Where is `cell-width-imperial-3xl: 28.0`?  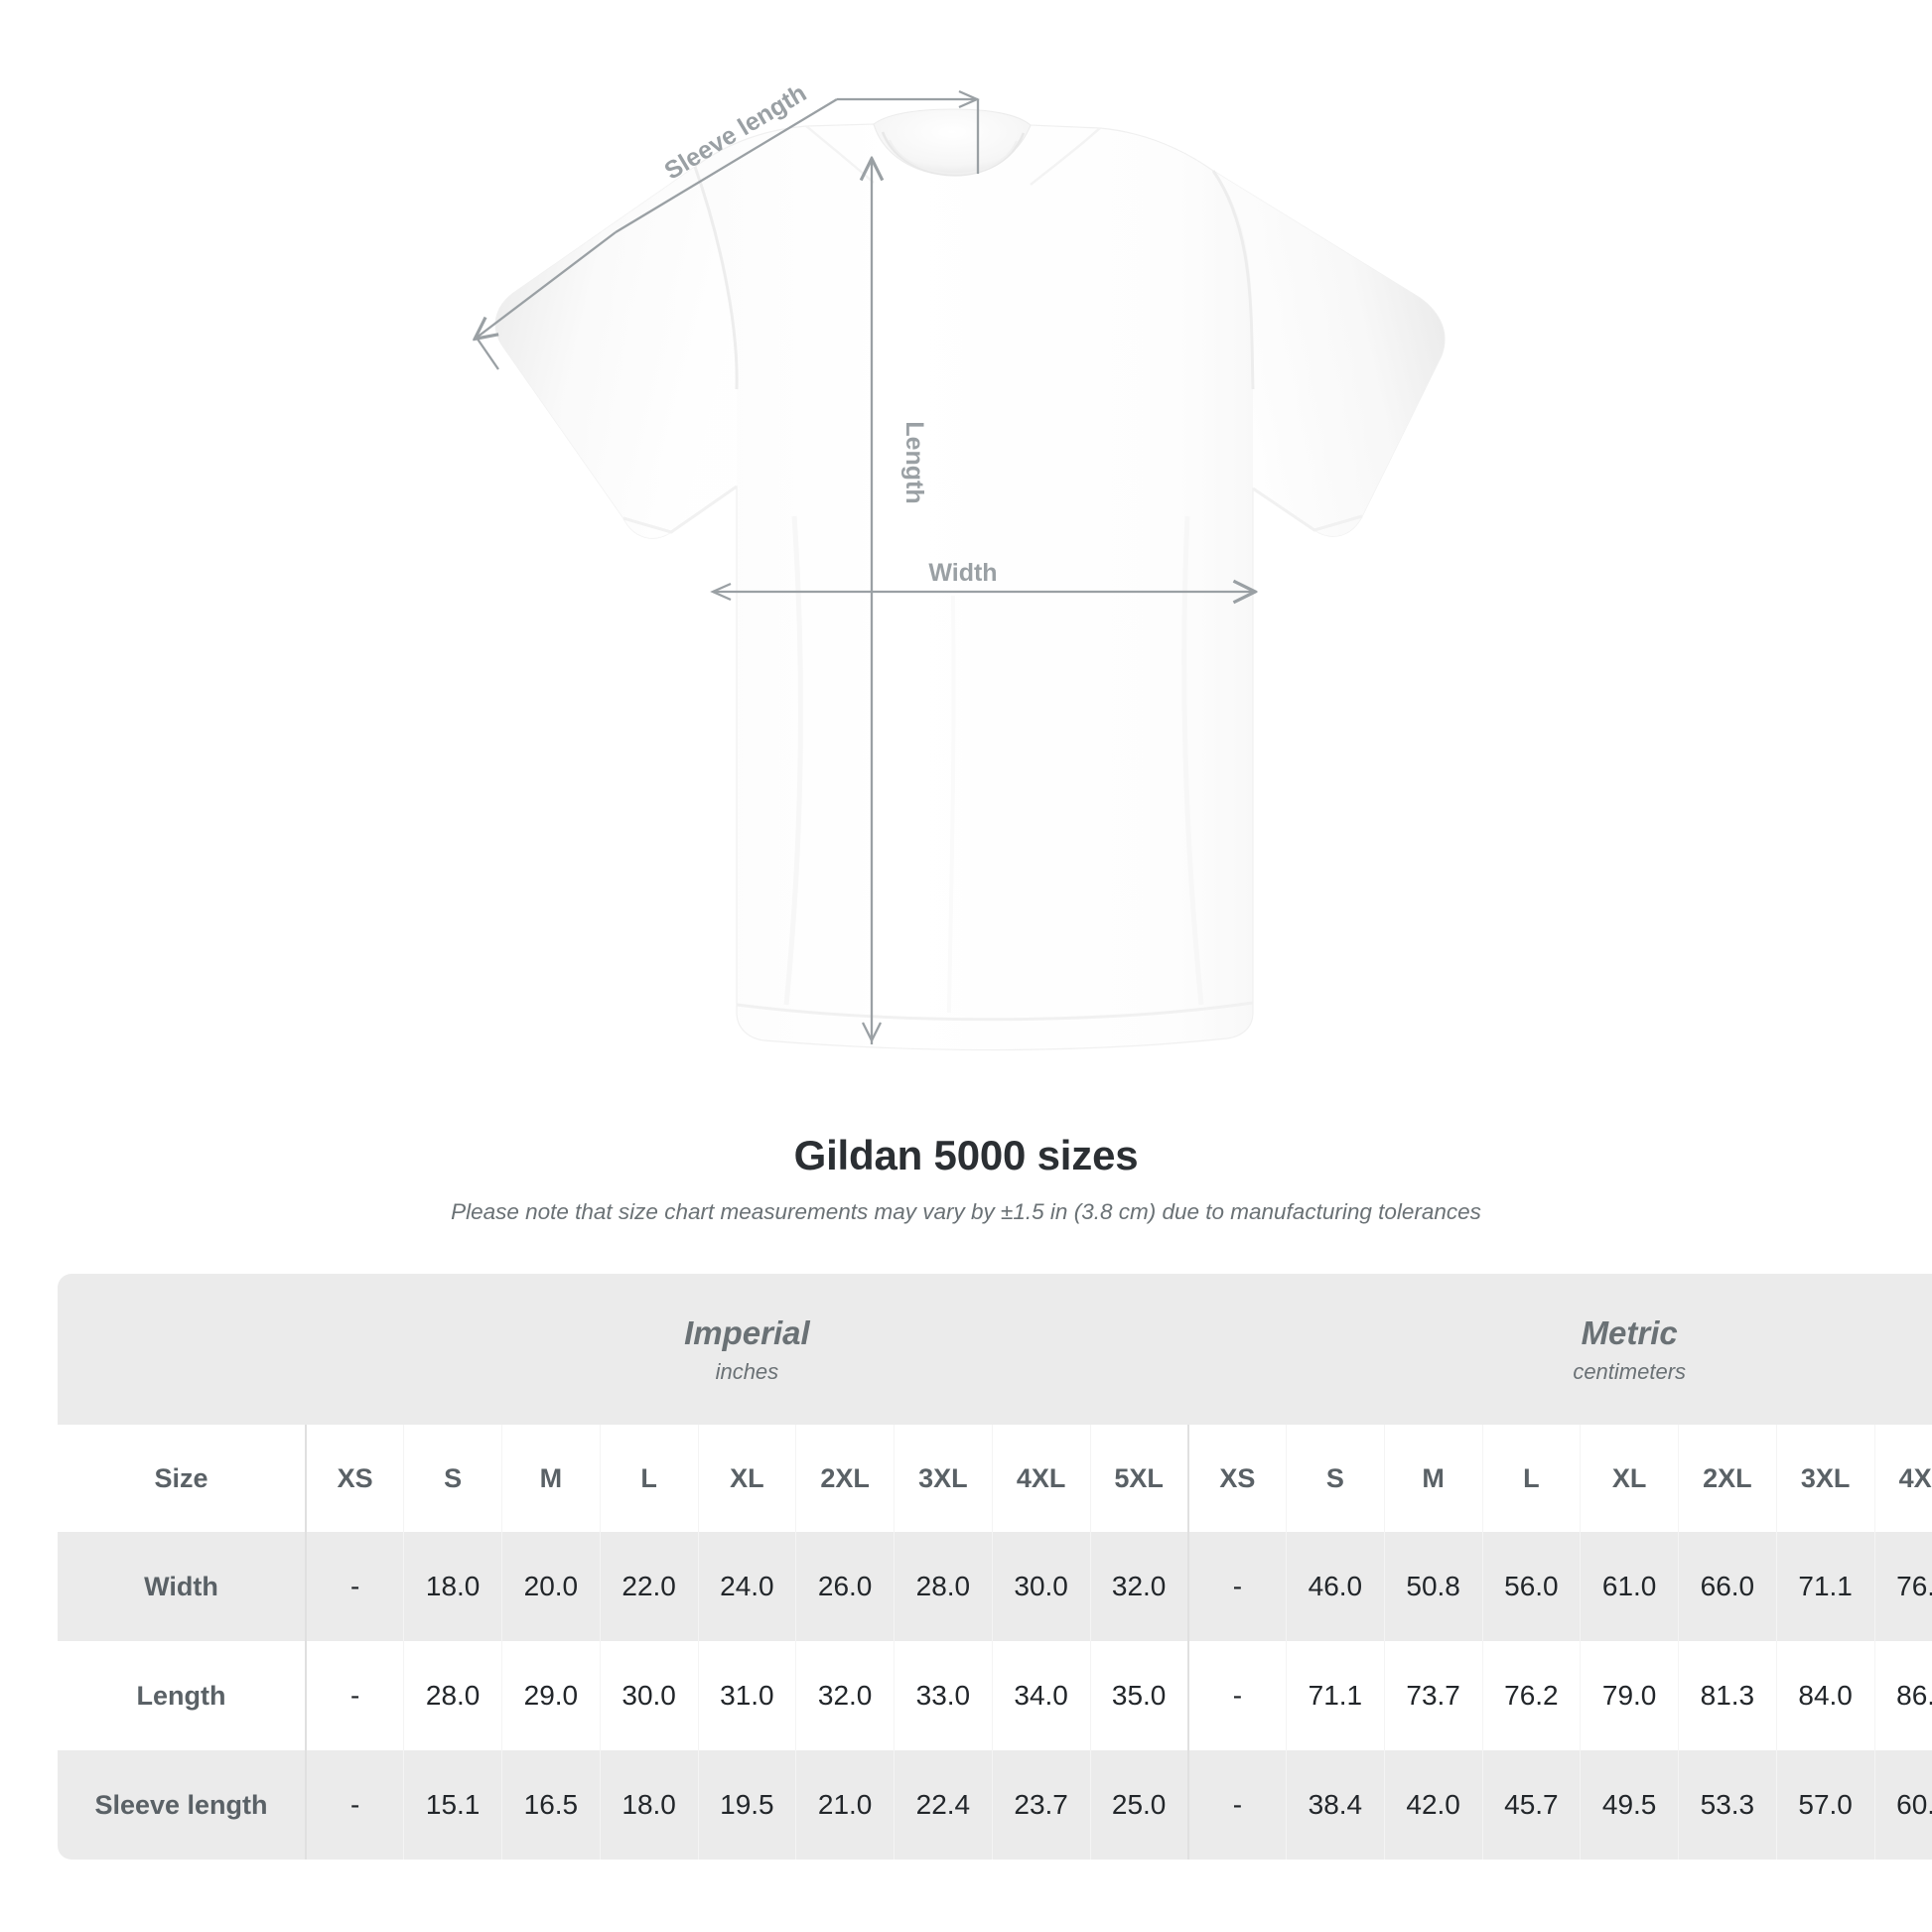 cell-width-imperial-3xl: 28.0 is located at coordinates (943, 1587).